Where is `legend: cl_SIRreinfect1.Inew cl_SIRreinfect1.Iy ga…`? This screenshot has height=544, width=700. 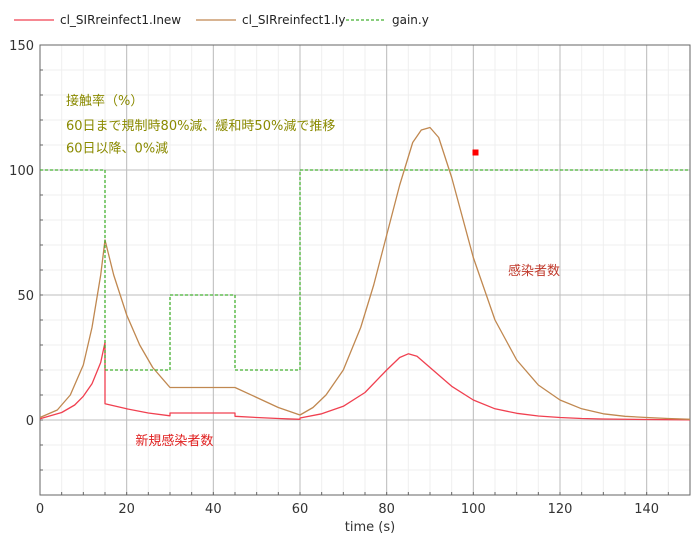
legend: cl_SIRreinfect1.Inew cl_SIRreinfect1.Iy ga… is located at coordinates (221, 20).